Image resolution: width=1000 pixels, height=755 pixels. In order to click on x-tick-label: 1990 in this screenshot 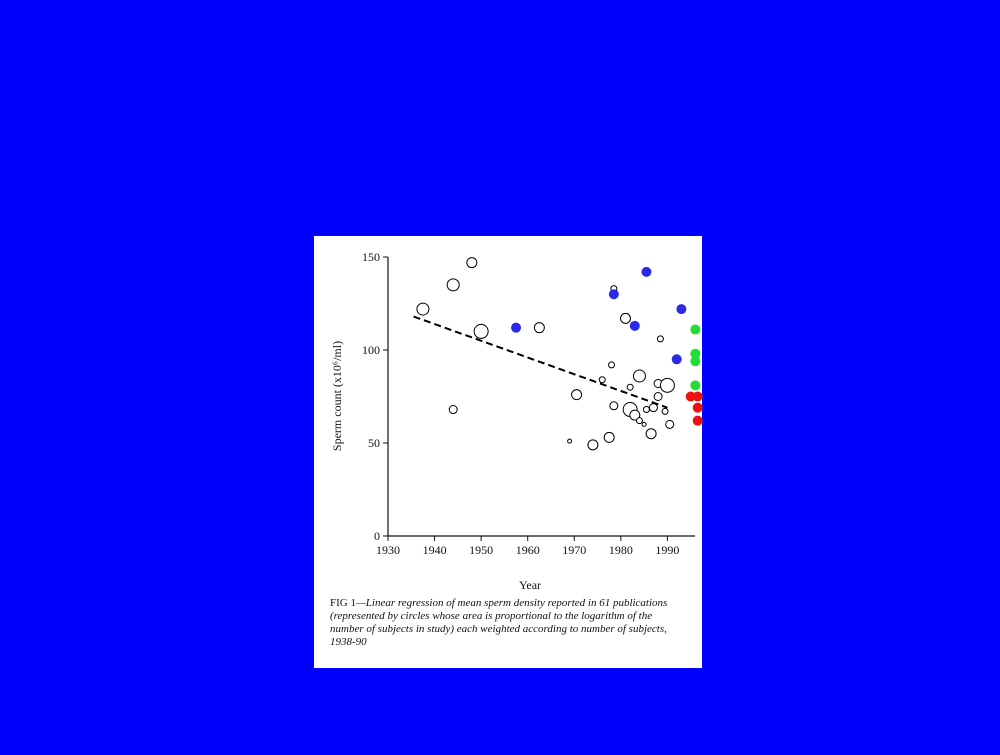, I will do `click(667, 550)`.